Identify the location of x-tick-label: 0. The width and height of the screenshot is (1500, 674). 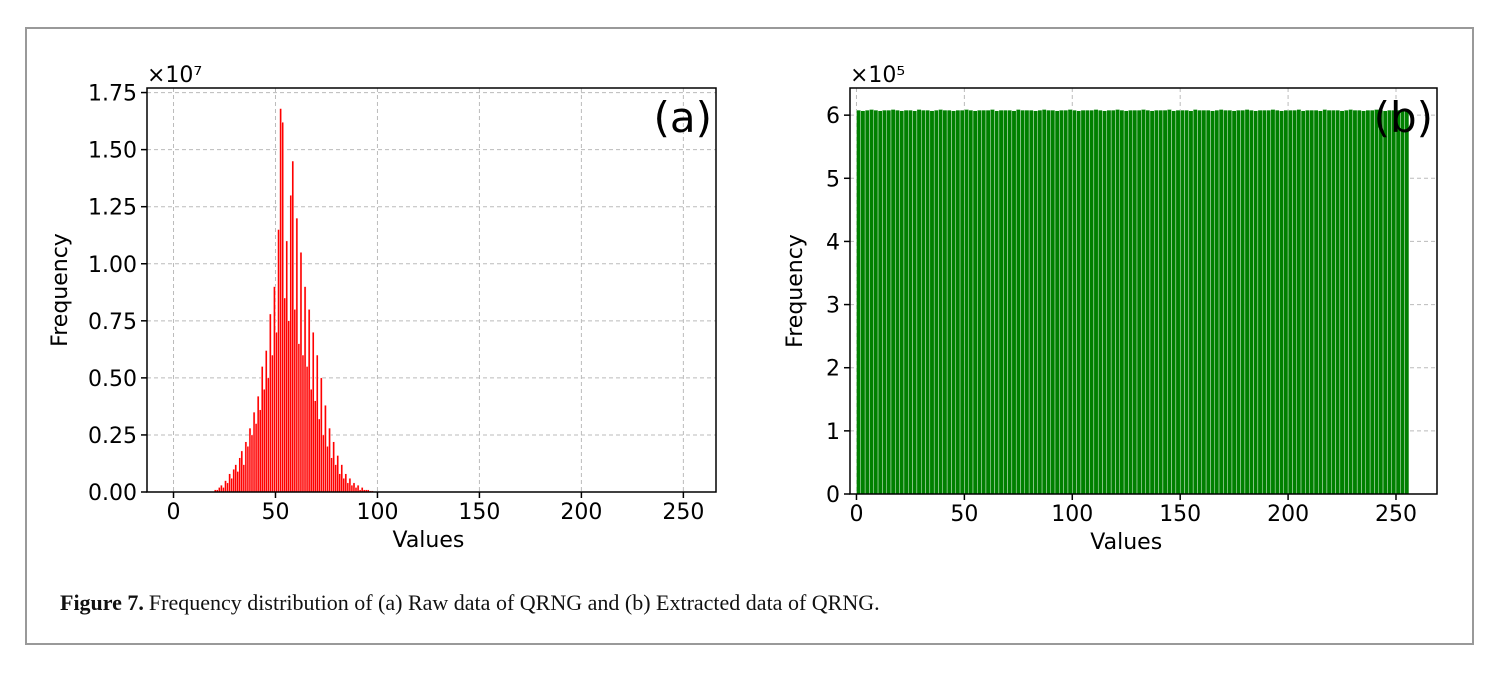
(856, 514).